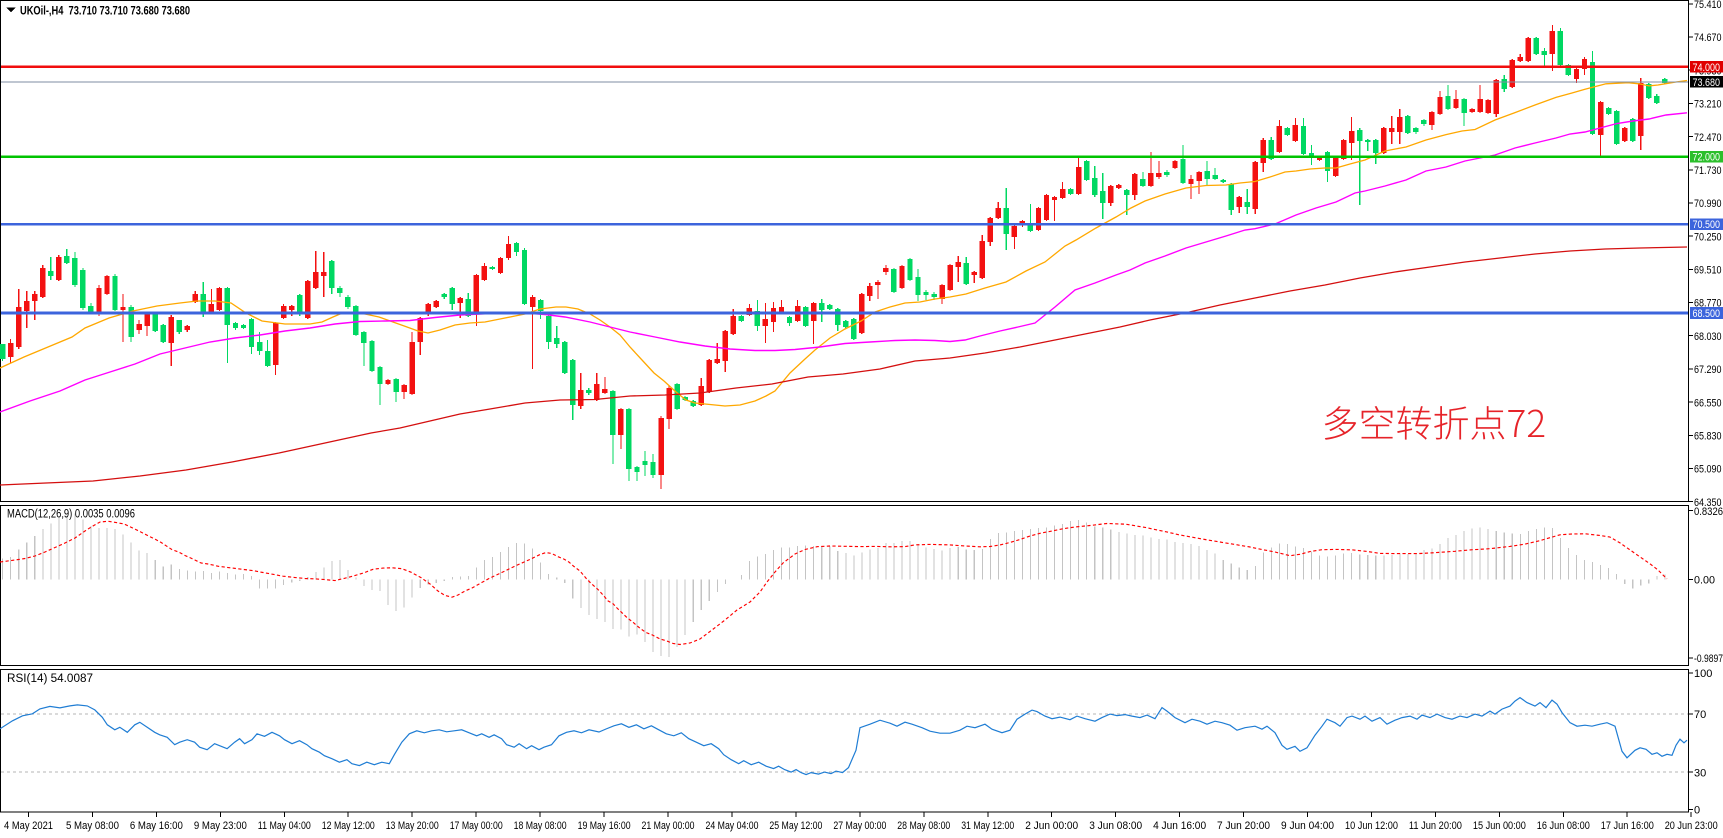 The height and width of the screenshot is (838, 1723). What do you see at coordinates (1708, 271) in the screenshot?
I see `svg-text: 69.510` at bounding box center [1708, 271].